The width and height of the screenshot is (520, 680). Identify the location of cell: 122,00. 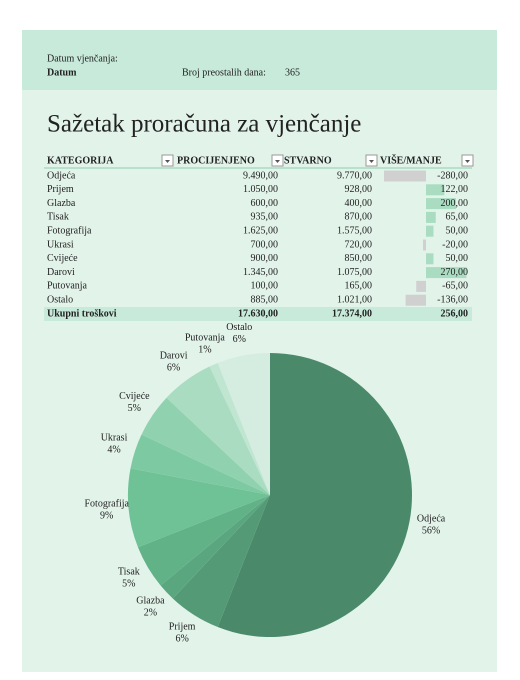
(455, 189).